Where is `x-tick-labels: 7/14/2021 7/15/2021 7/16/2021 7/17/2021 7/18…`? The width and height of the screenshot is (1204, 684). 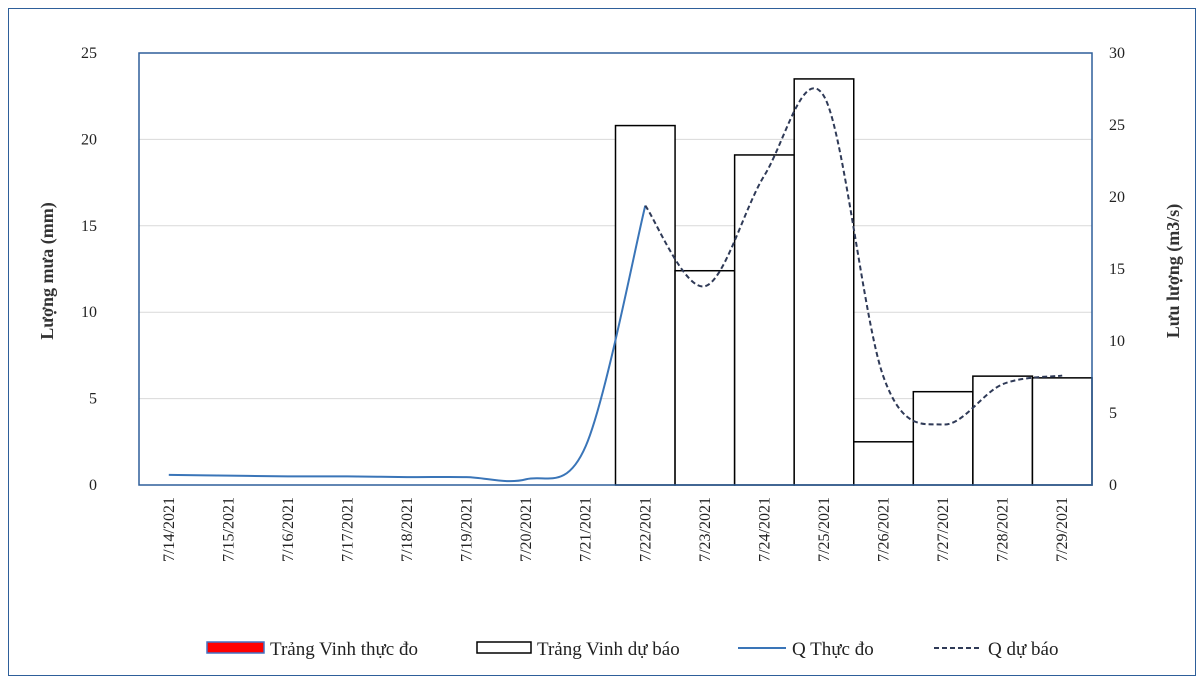 x-tick-labels: 7/14/2021 7/15/2021 7/16/2021 7/17/2021 7/18… is located at coordinates (616, 529).